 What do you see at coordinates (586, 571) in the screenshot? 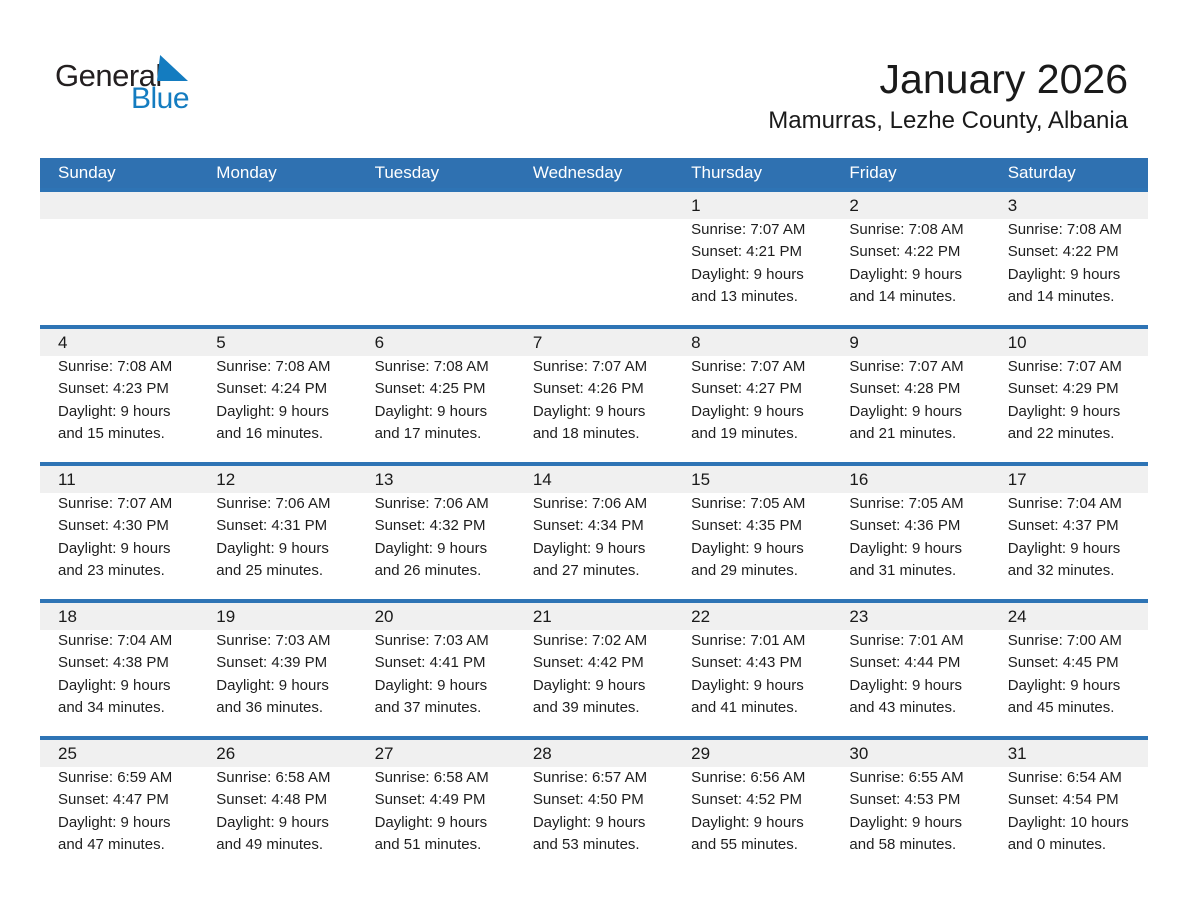
I see `daylight-minutes-text: and 27 minutes.` at bounding box center [586, 571].